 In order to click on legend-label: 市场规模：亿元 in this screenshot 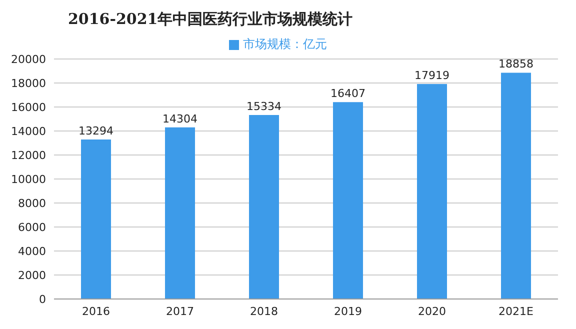, I will do `click(285, 44)`.